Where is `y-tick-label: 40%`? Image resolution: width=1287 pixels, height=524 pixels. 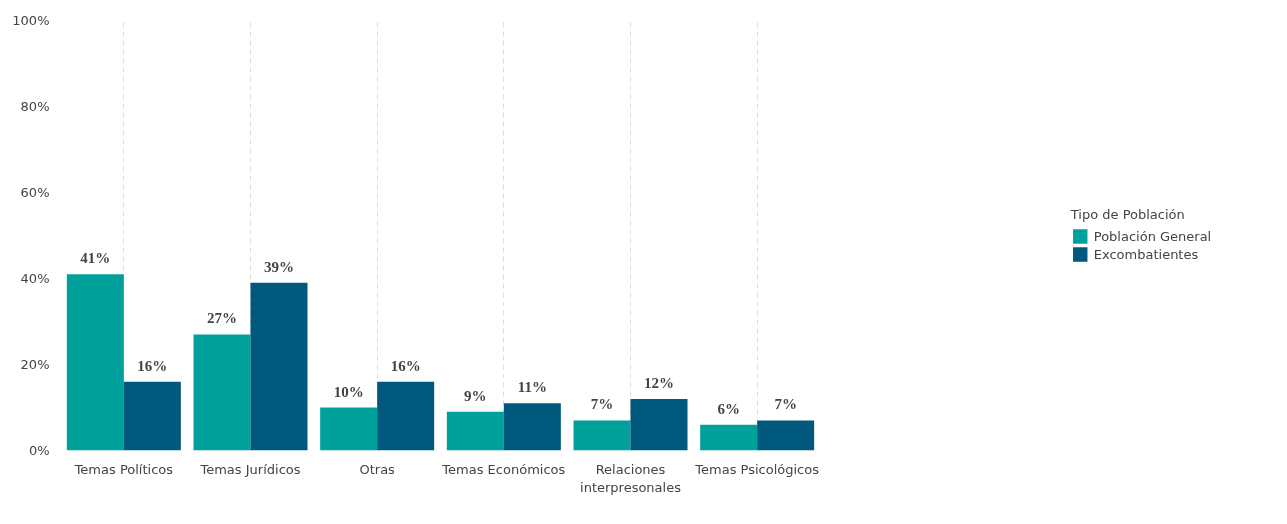
y-tick-label: 40% is located at coordinates (35, 278).